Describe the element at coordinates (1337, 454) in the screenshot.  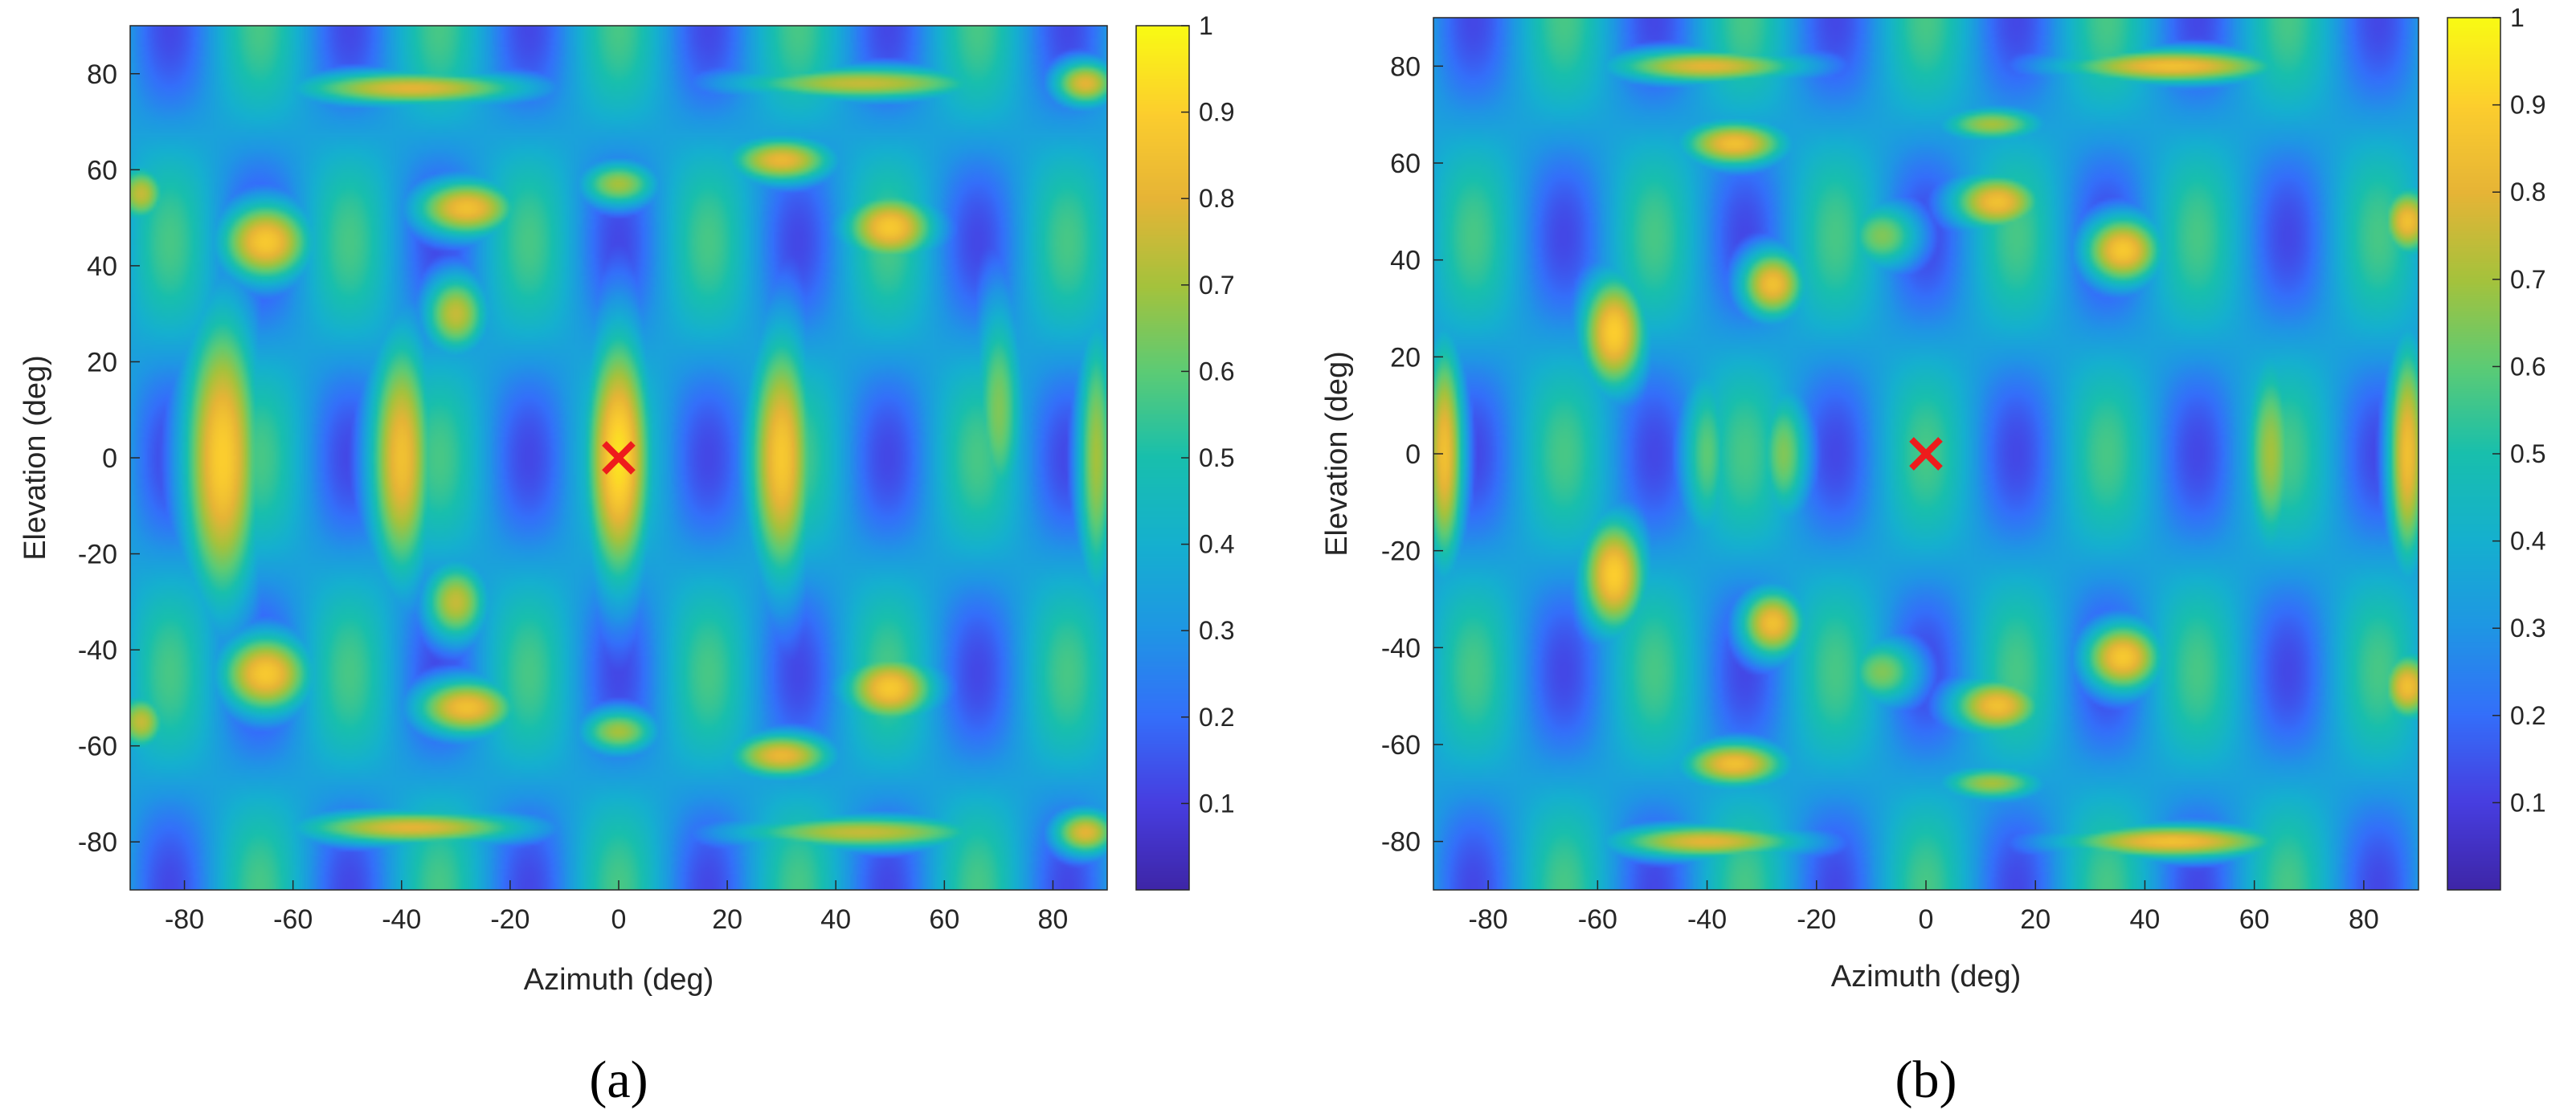
I see `y-axis-label-b: Elevation (deg)` at that location.